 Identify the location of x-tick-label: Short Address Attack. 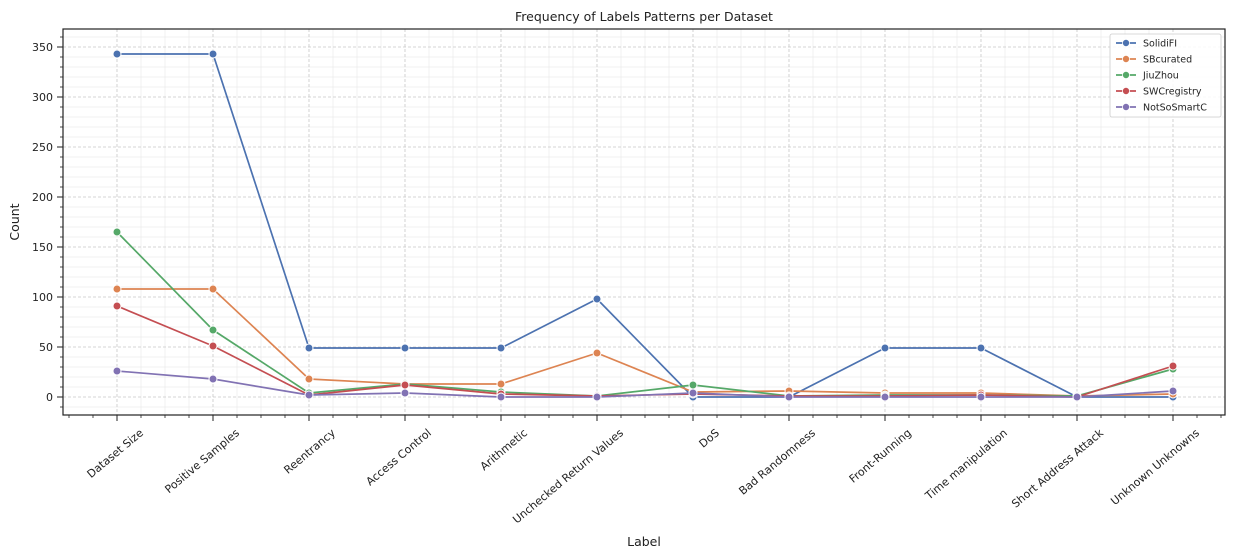
(1057, 468).